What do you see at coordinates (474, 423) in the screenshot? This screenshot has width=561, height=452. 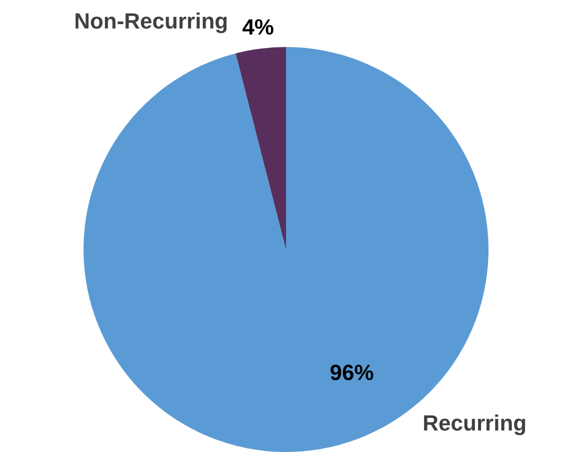 I see `slice-label: Recurring` at bounding box center [474, 423].